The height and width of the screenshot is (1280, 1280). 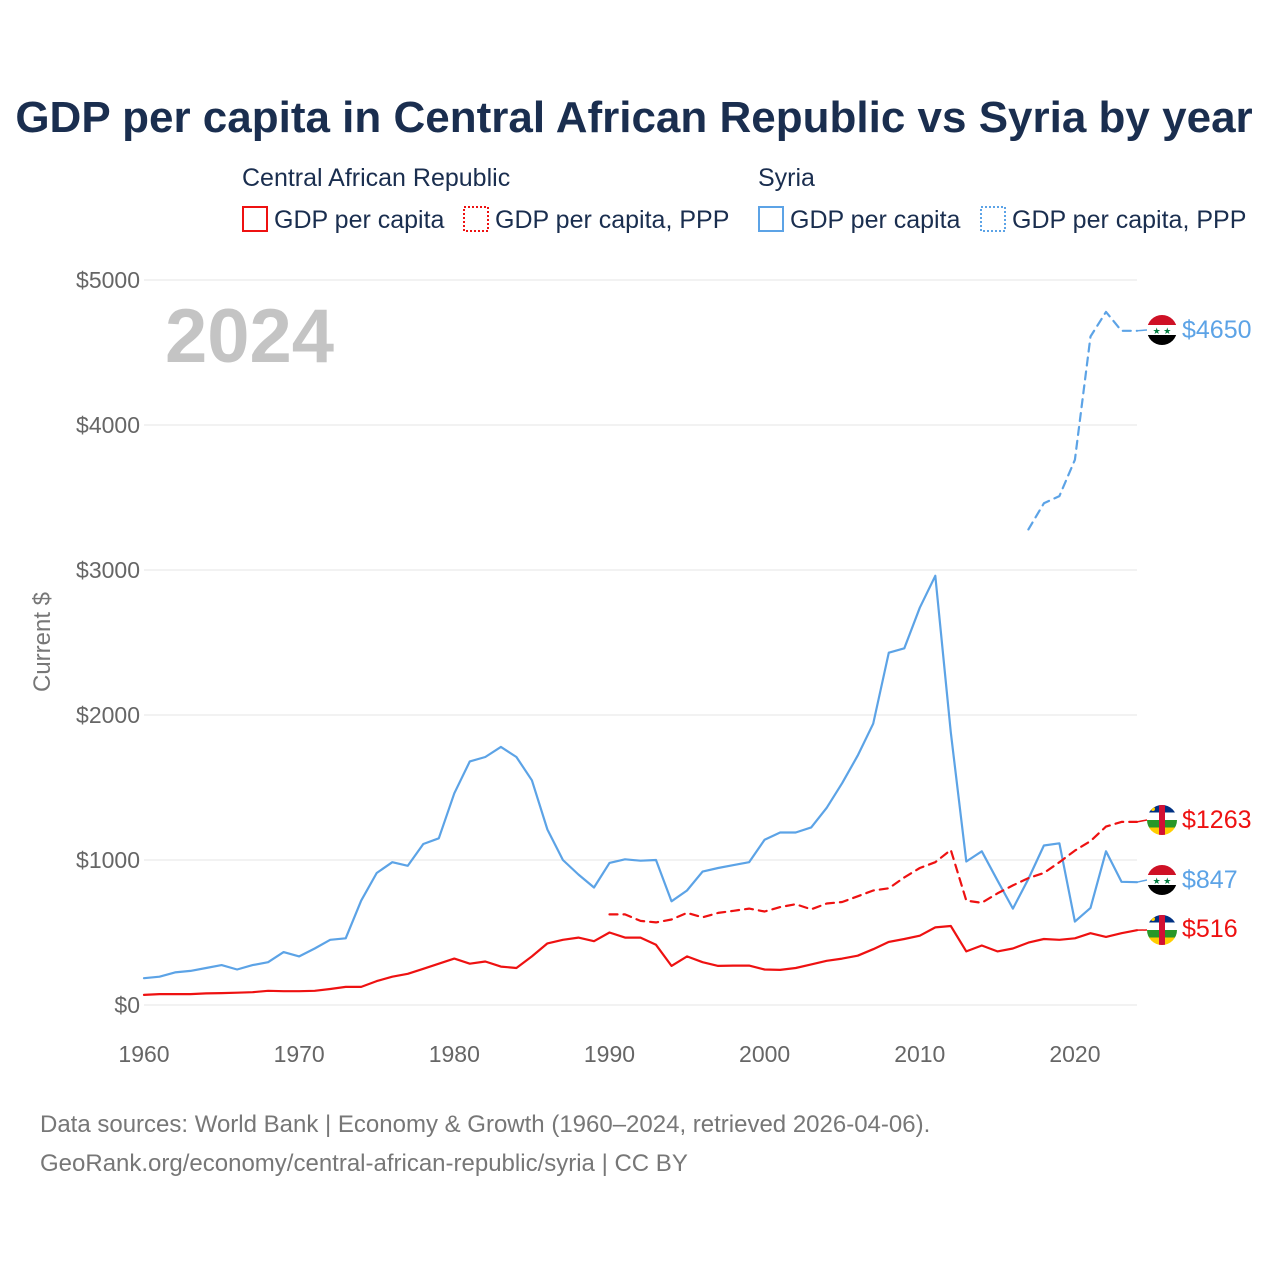 I want to click on flag-syria-gdp: ★ ★, so click(x=1162, y=880).